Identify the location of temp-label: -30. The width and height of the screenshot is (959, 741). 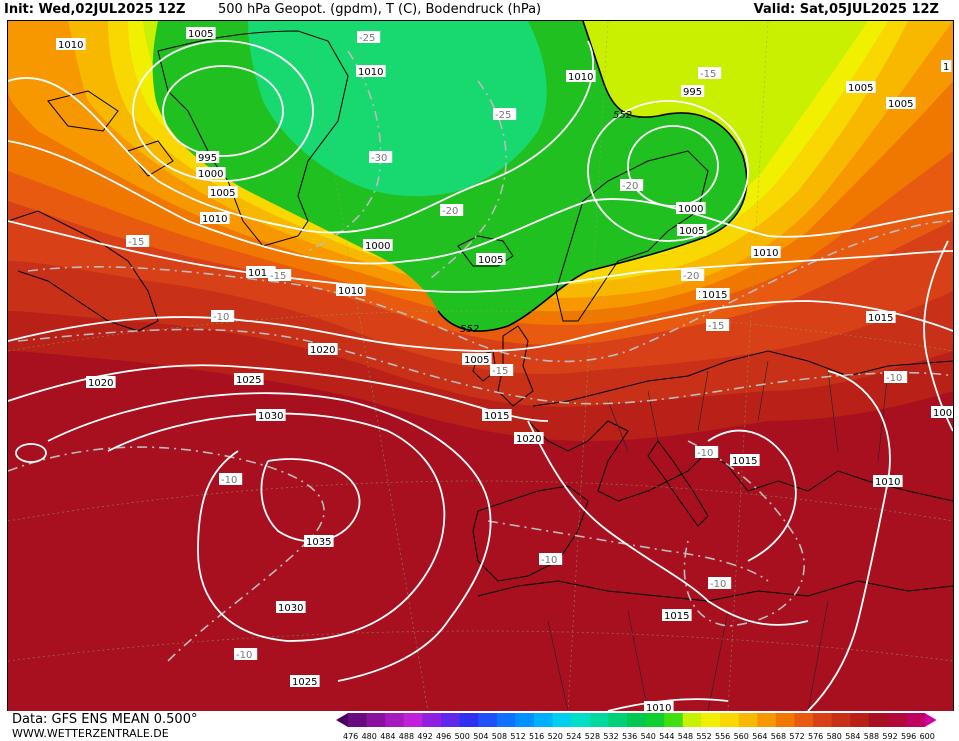
(381, 157).